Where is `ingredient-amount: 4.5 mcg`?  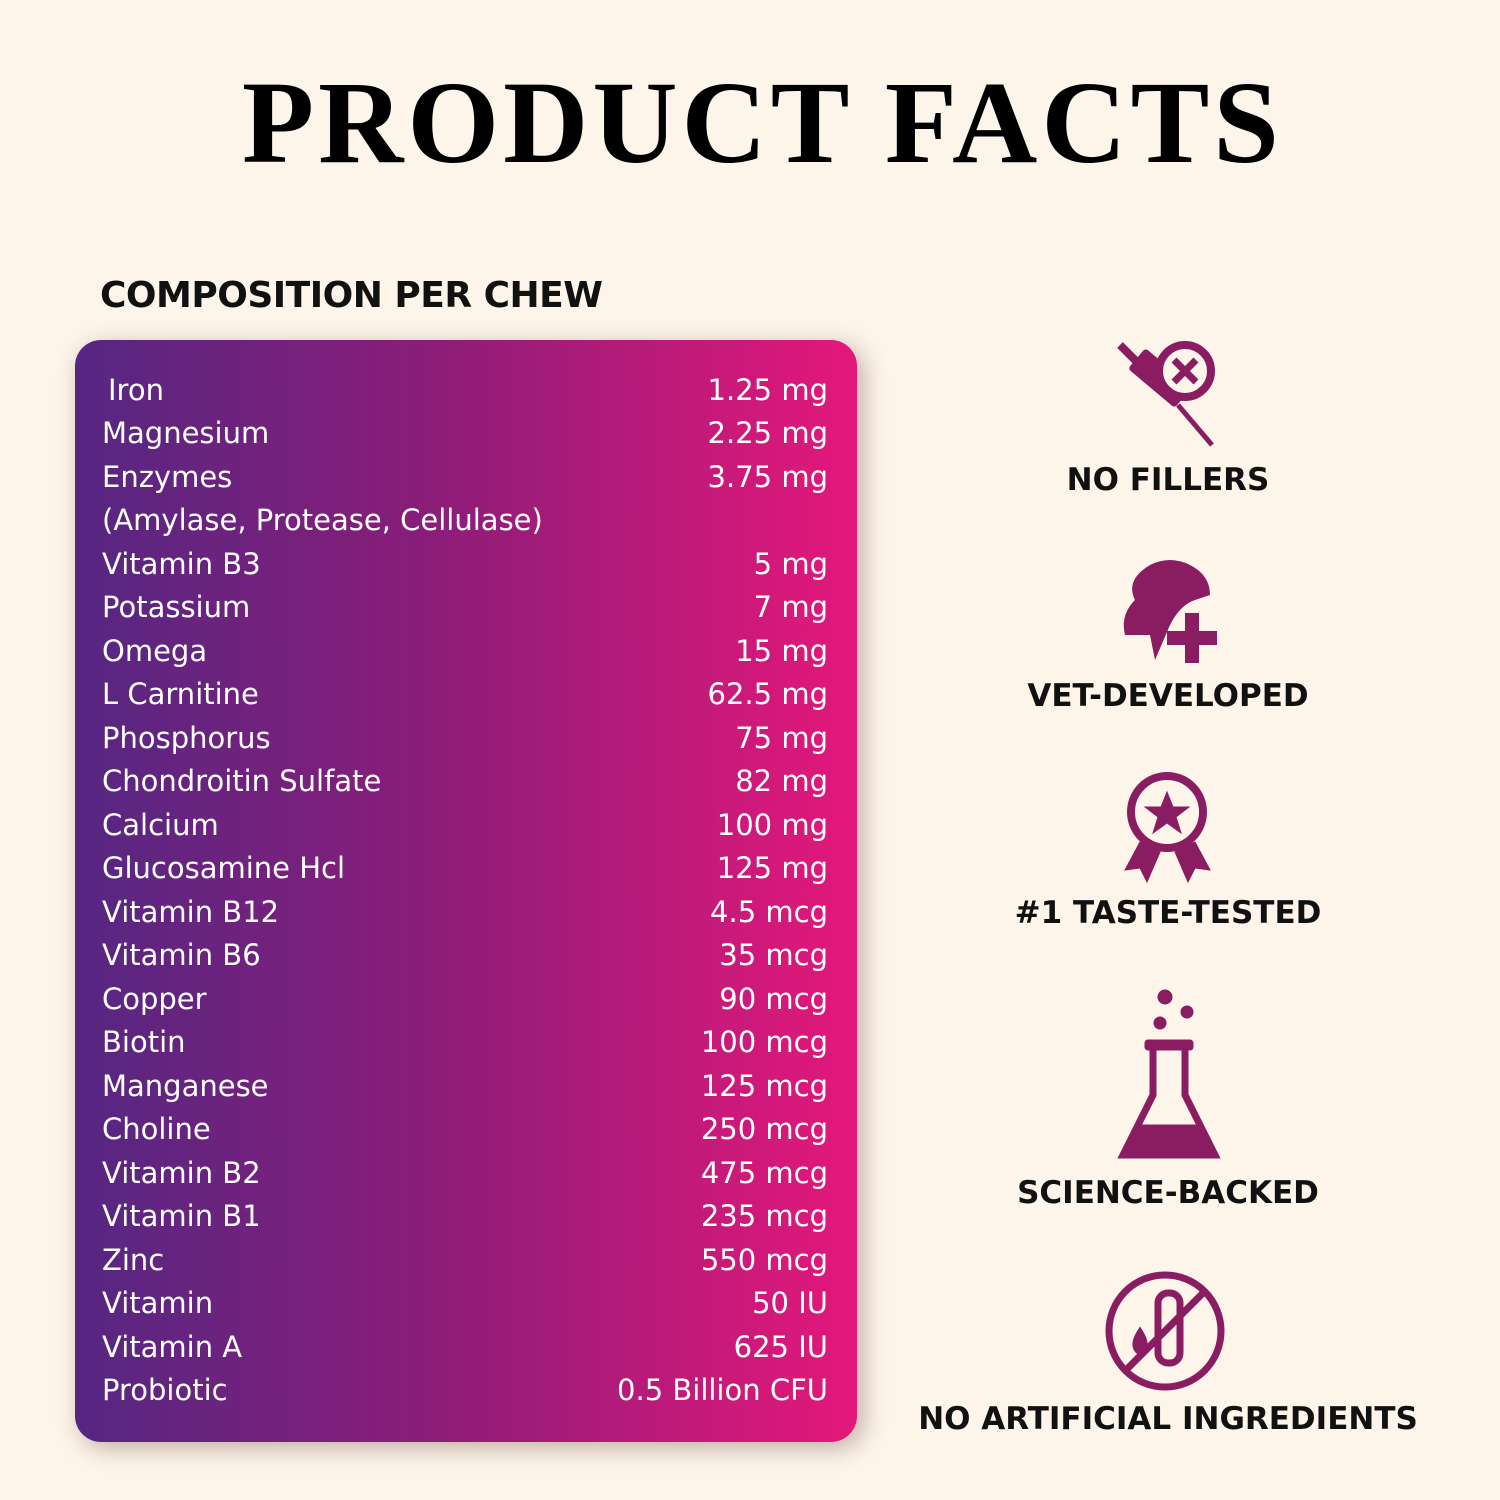
ingredient-amount: 4.5 mcg is located at coordinates (769, 911).